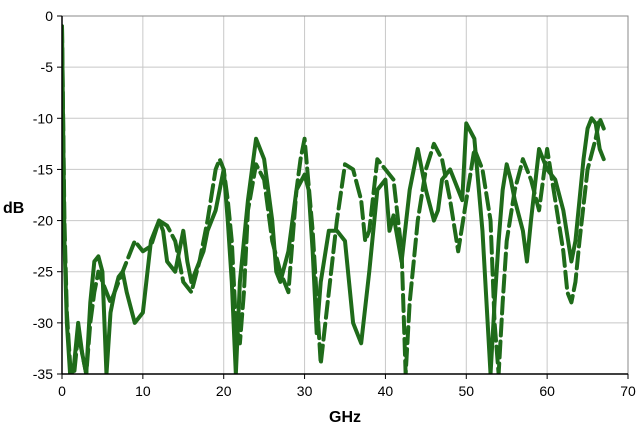  What do you see at coordinates (43, 169) in the screenshot?
I see `y-tick-label: -15` at bounding box center [43, 169].